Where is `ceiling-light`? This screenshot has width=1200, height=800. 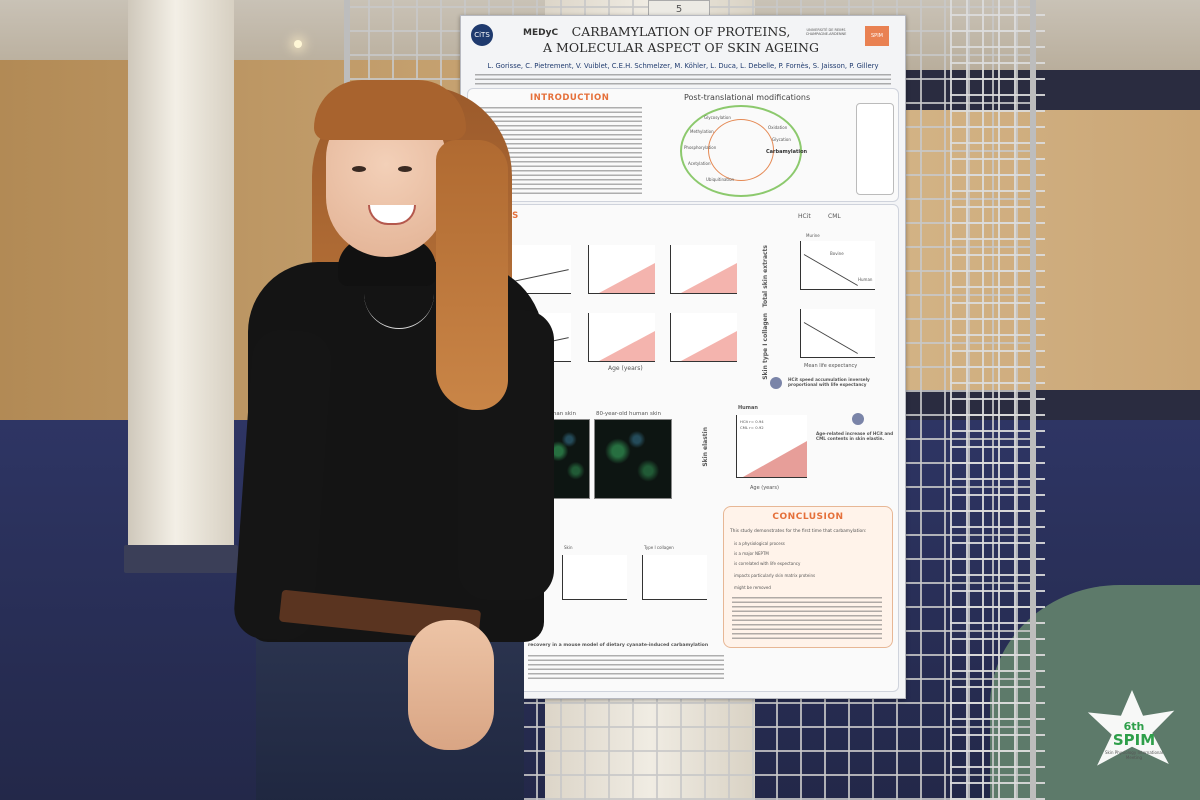
ceiling-light is located at coordinates (298, 44).